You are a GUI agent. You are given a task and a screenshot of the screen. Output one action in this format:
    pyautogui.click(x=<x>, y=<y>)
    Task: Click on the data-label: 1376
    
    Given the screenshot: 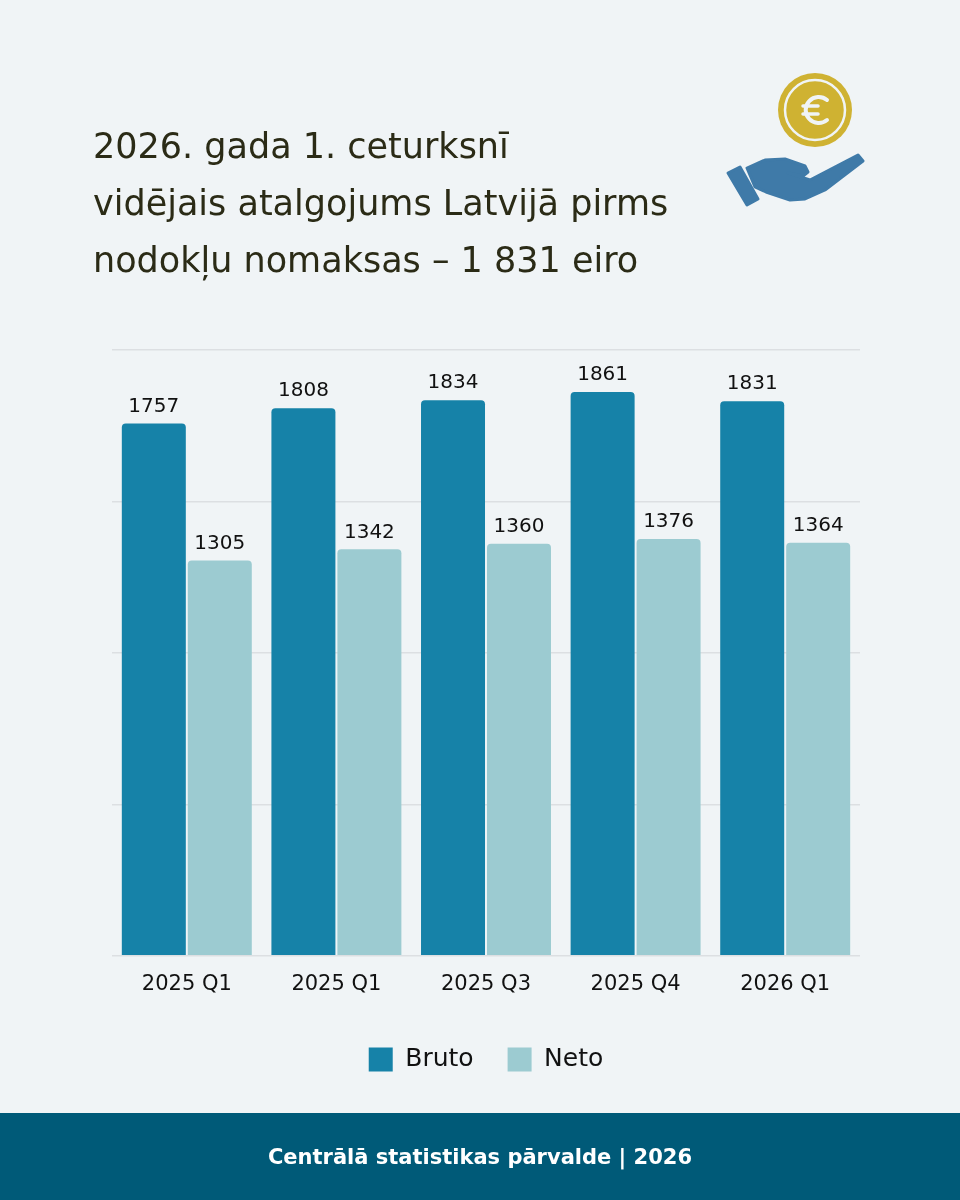 What is the action you would take?
    pyautogui.click(x=669, y=520)
    